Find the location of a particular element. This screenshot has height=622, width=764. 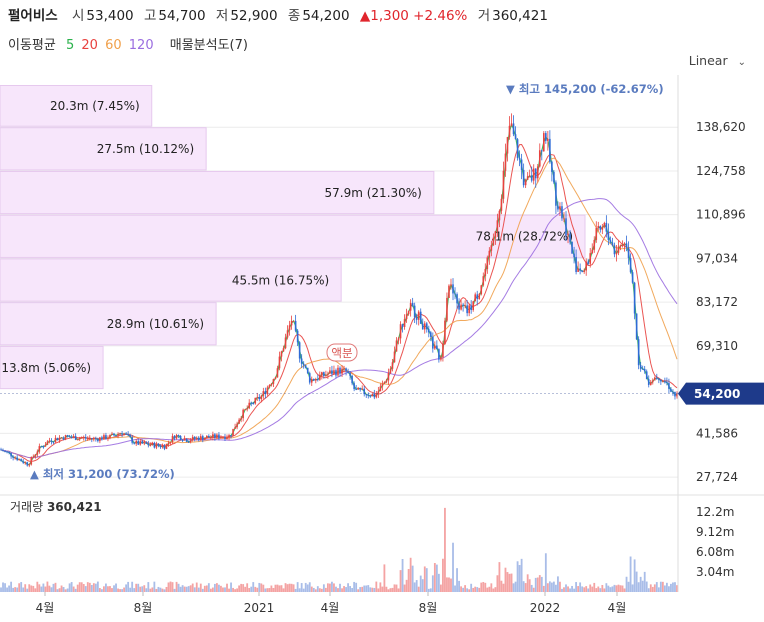

high-label: 고 is located at coordinates (150, 16).